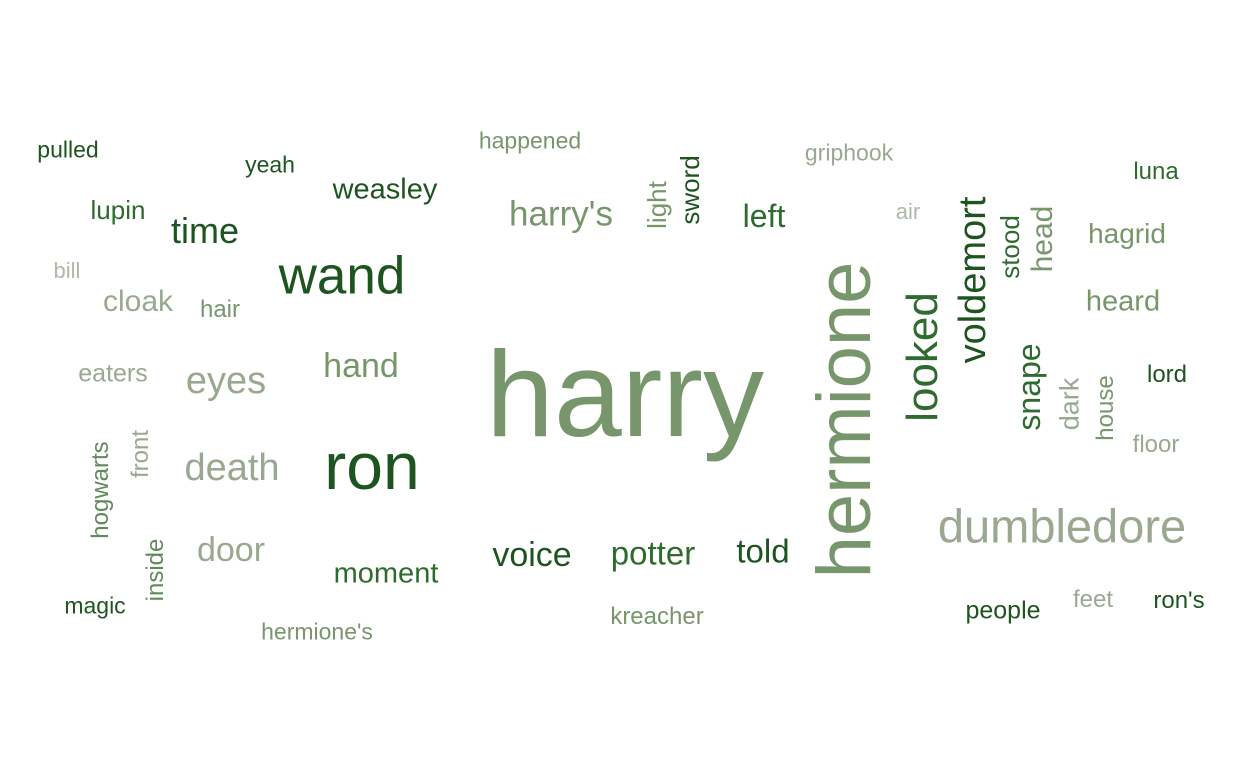 The width and height of the screenshot is (1248, 768). Describe the element at coordinates (1105, 408) in the screenshot. I see `word-house: house` at that location.